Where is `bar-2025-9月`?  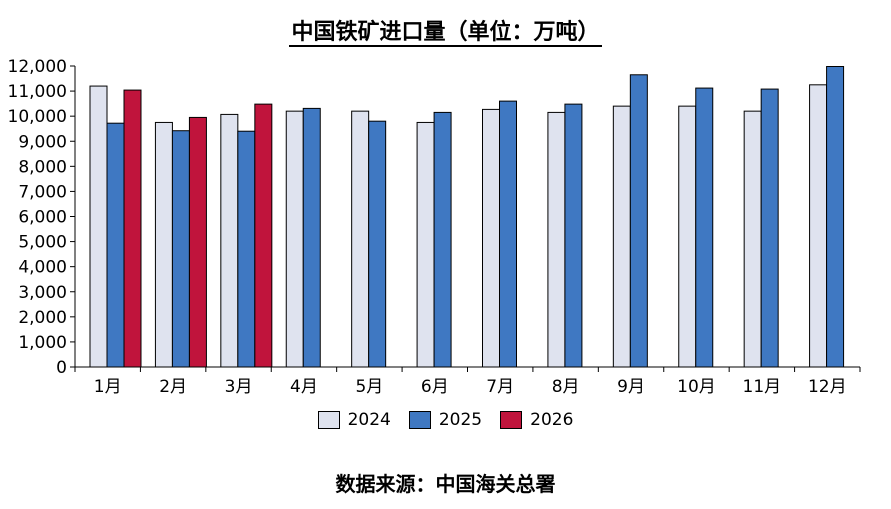 bar-2025-9月 is located at coordinates (638, 221).